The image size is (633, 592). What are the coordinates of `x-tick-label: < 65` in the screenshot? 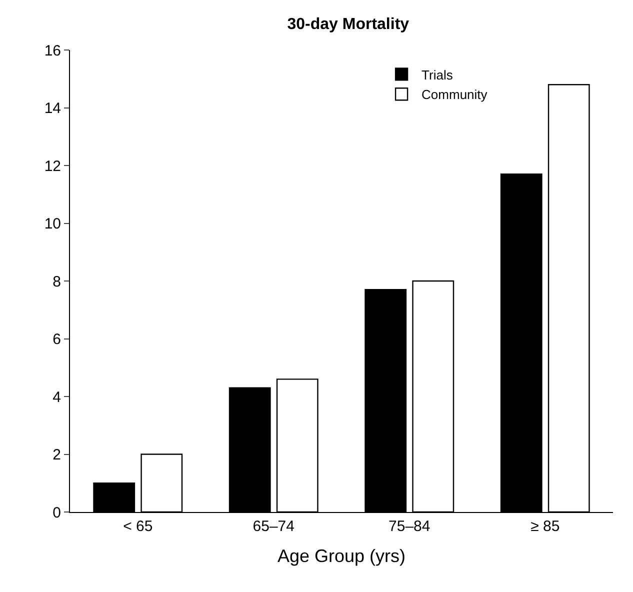 It's located at (138, 526).